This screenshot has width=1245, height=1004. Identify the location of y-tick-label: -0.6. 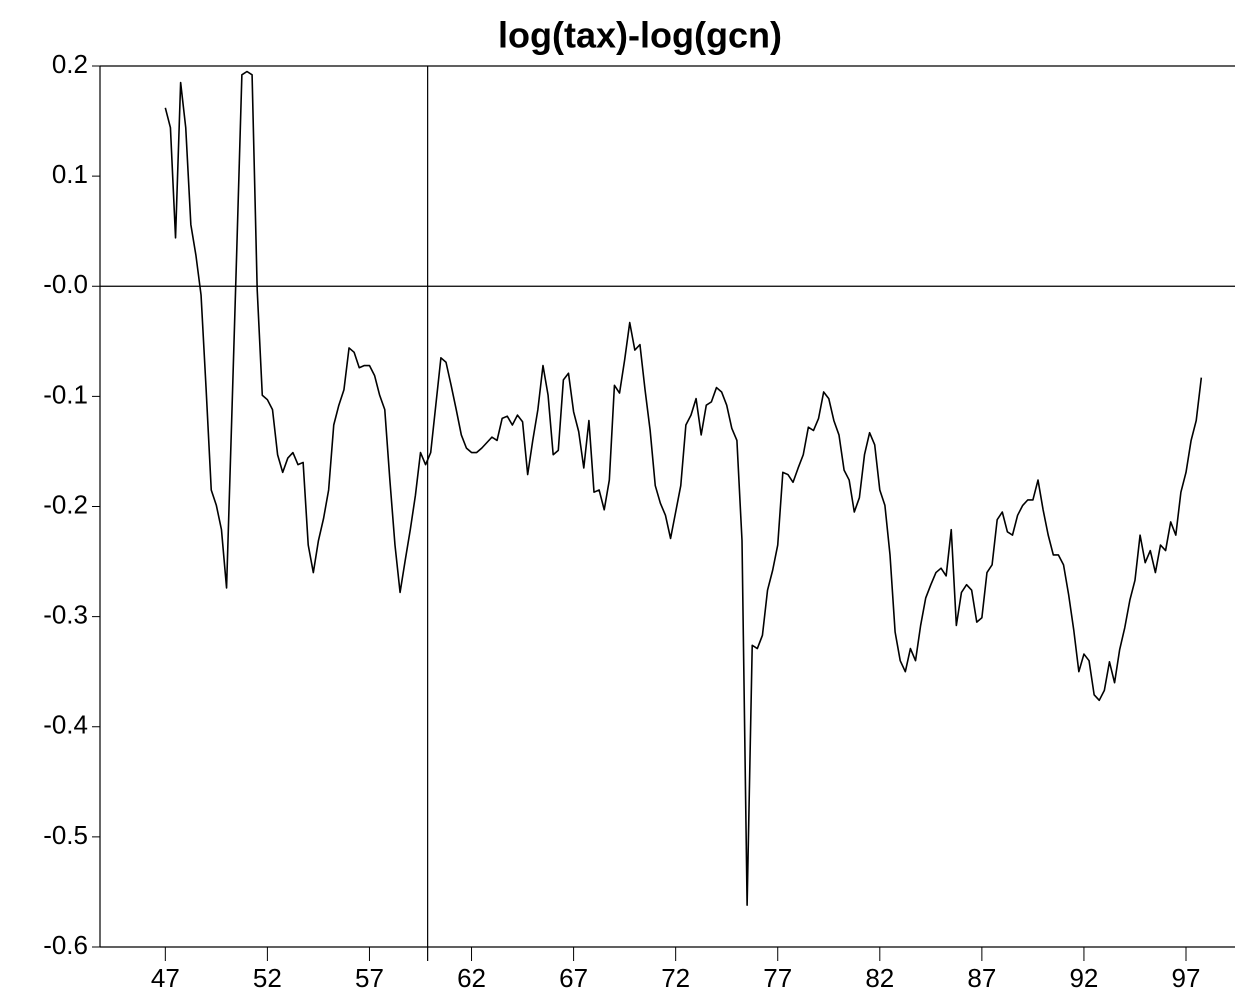
(65, 945).